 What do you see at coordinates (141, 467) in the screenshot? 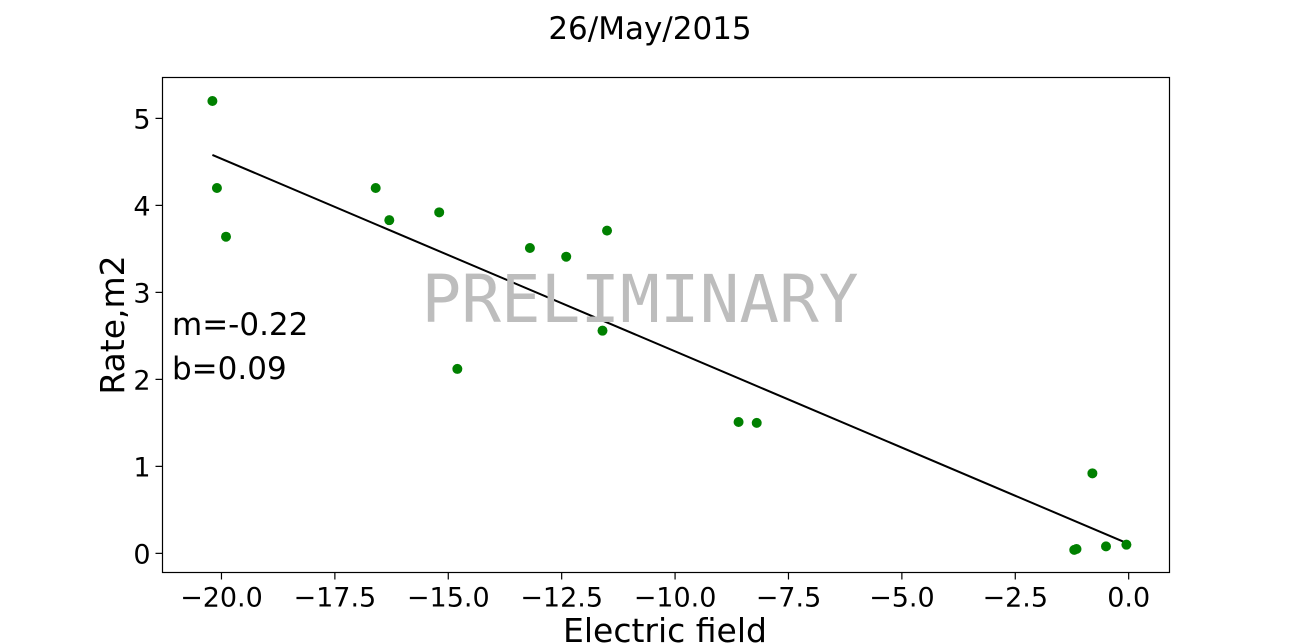
I see `y-tick-label: 1` at bounding box center [141, 467].